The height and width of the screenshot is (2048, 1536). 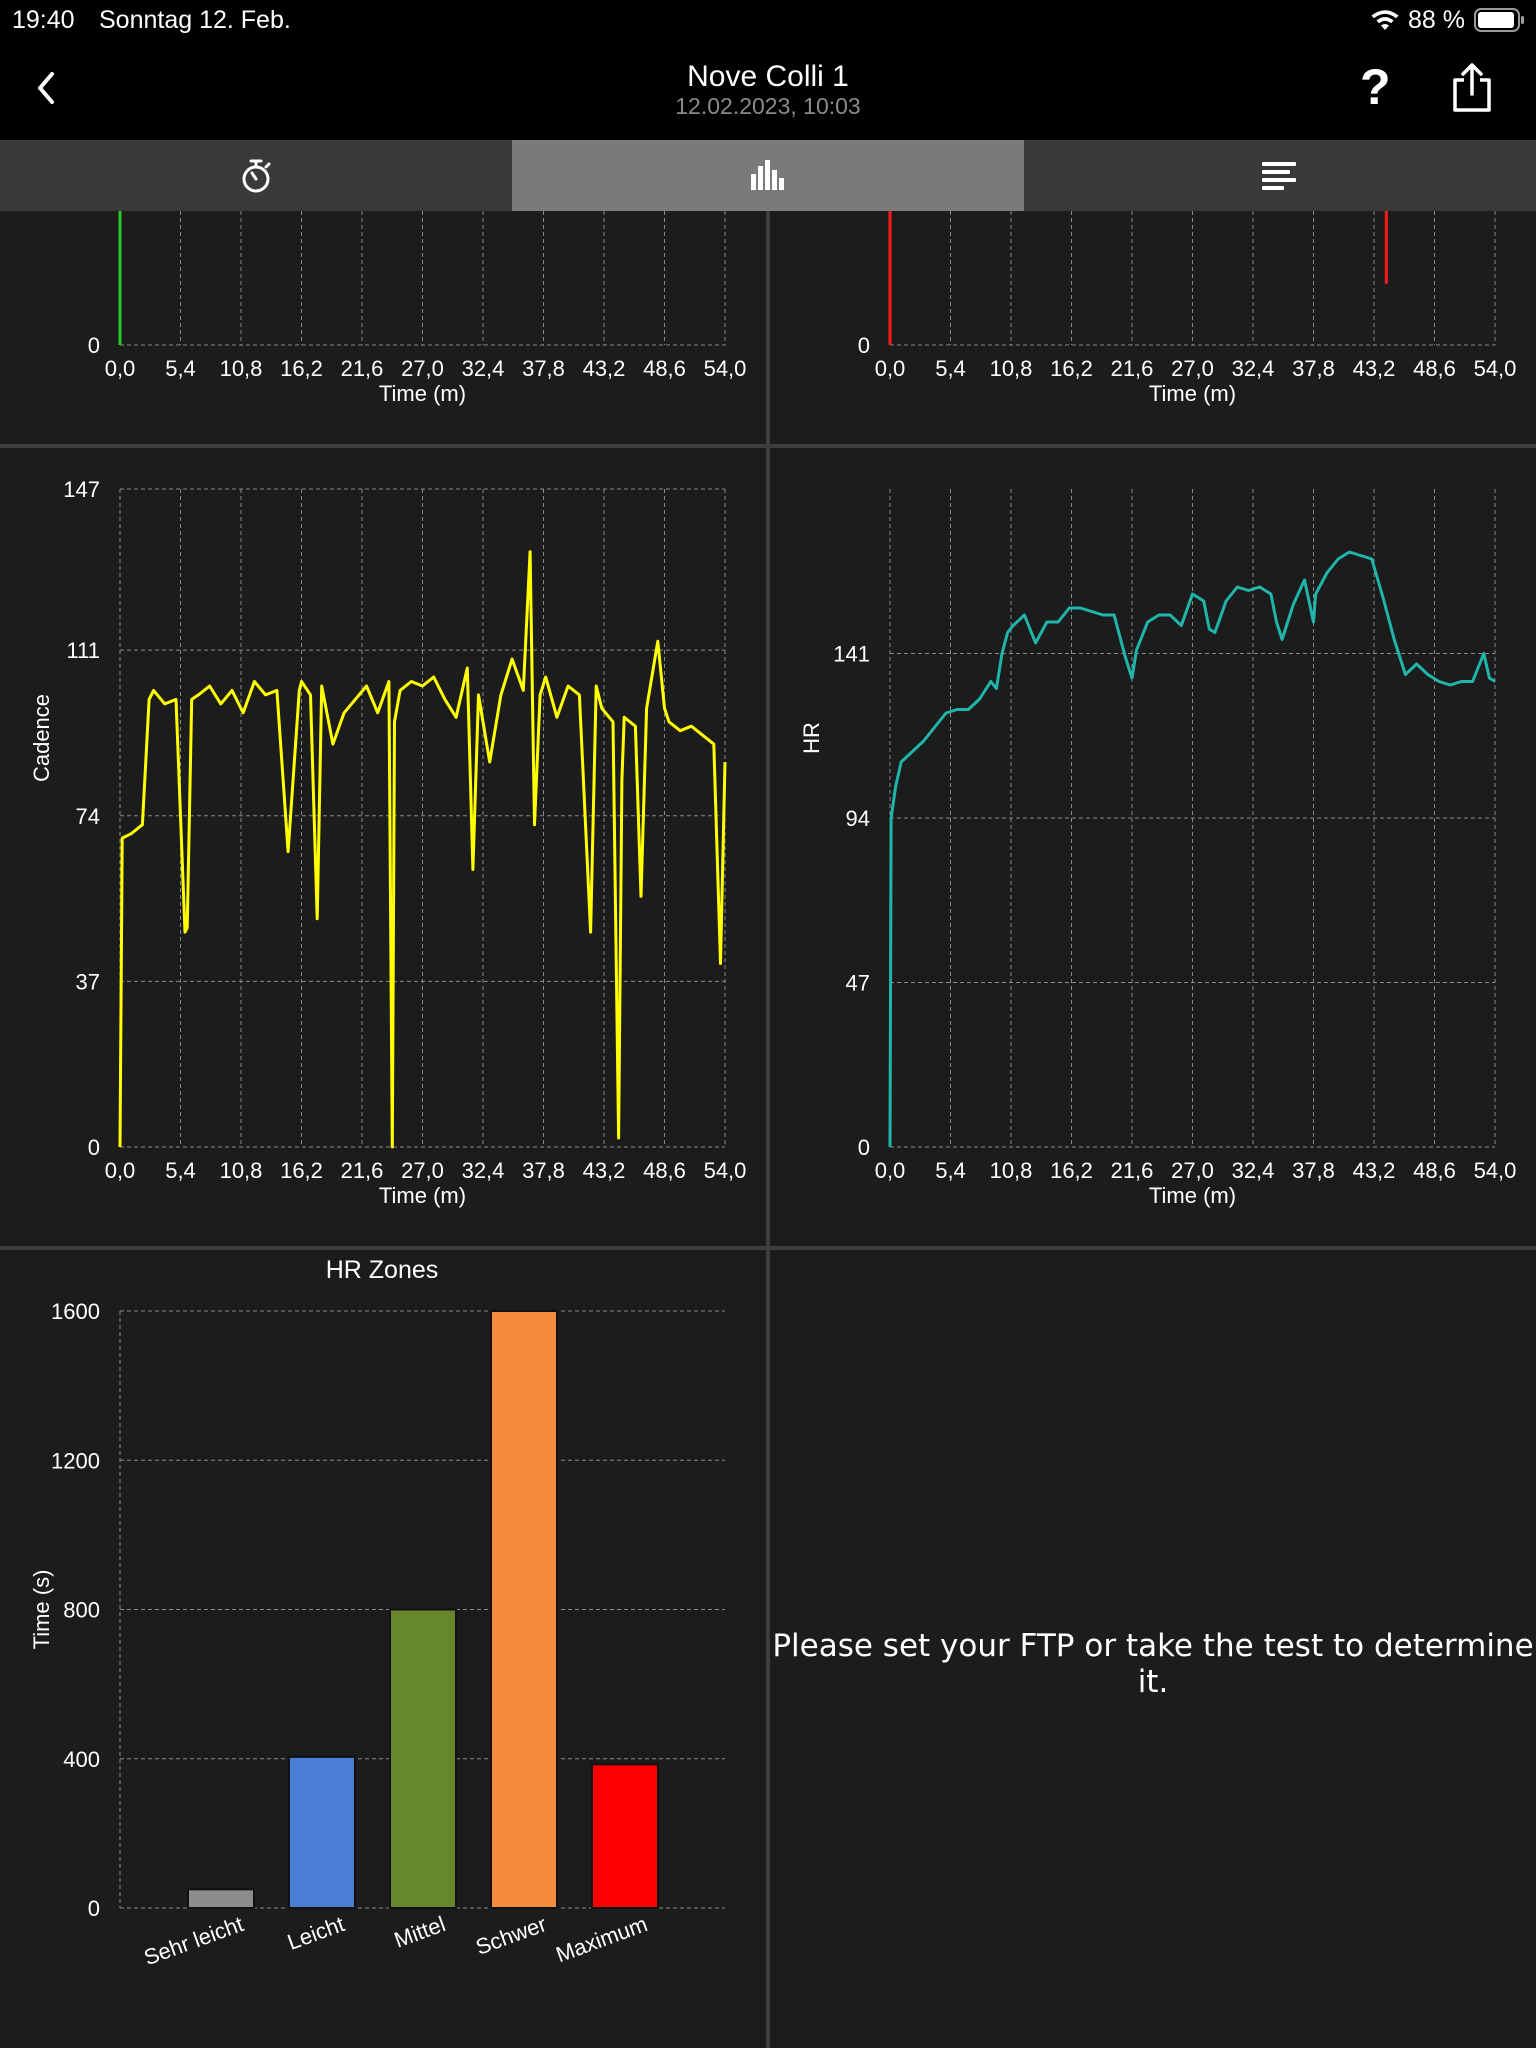 What do you see at coordinates (88, 981) in the screenshot?
I see `y-tick-label: 37` at bounding box center [88, 981].